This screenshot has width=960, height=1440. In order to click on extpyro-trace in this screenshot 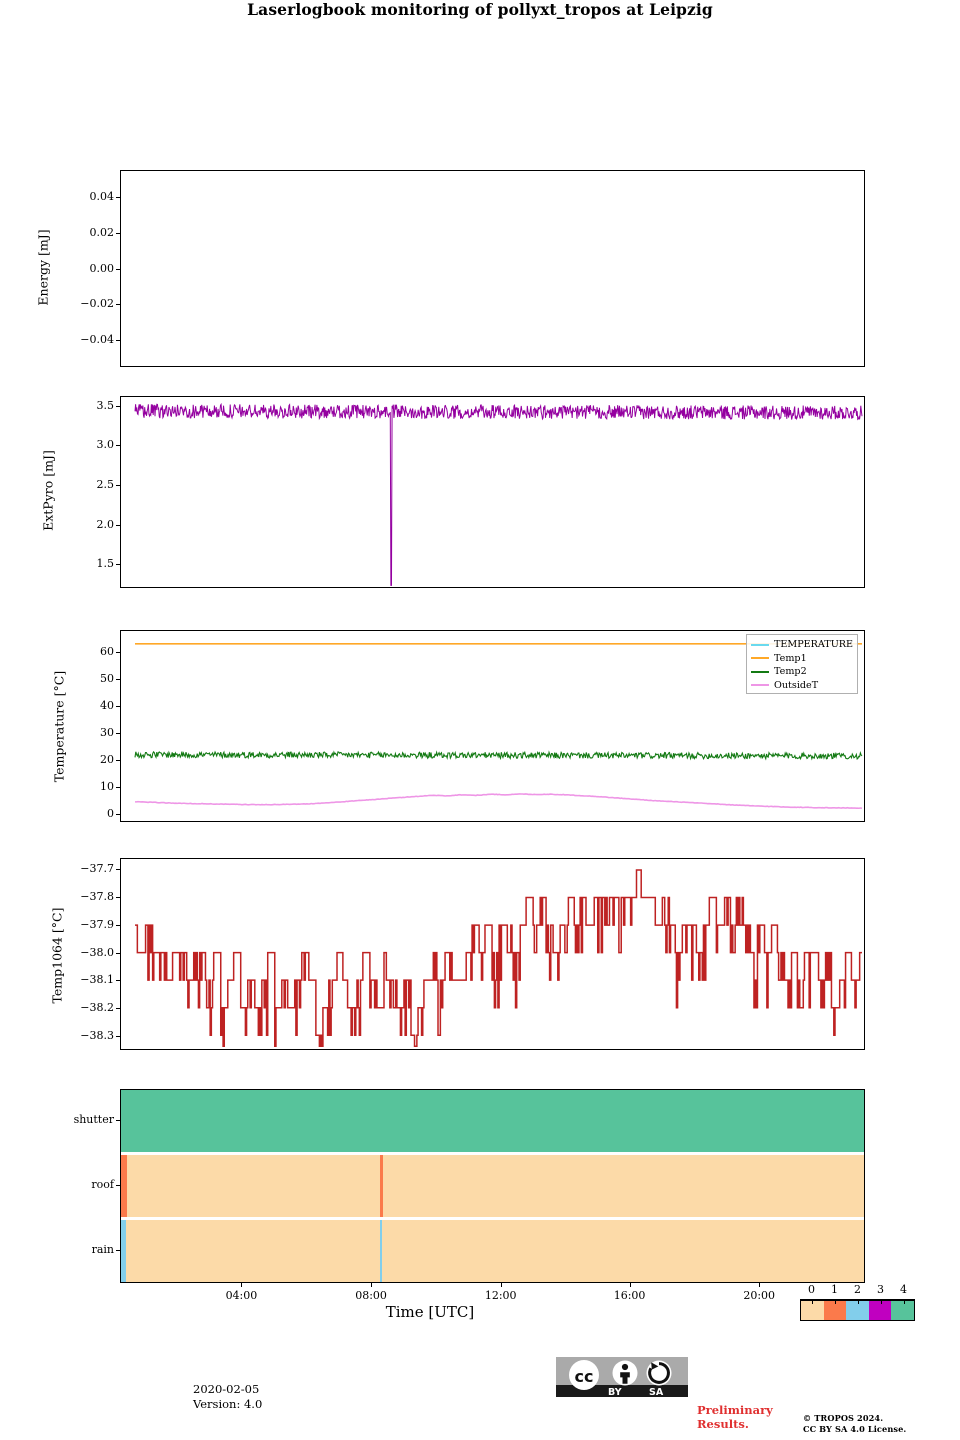, I will do `click(498, 494)`.